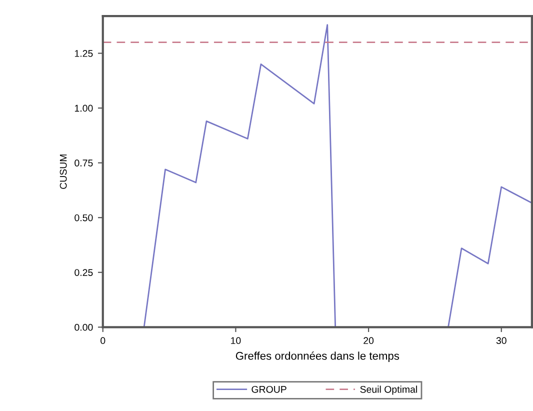  Describe the element at coordinates (83, 53) in the screenshot. I see `y-tick-label: 1.25` at that location.